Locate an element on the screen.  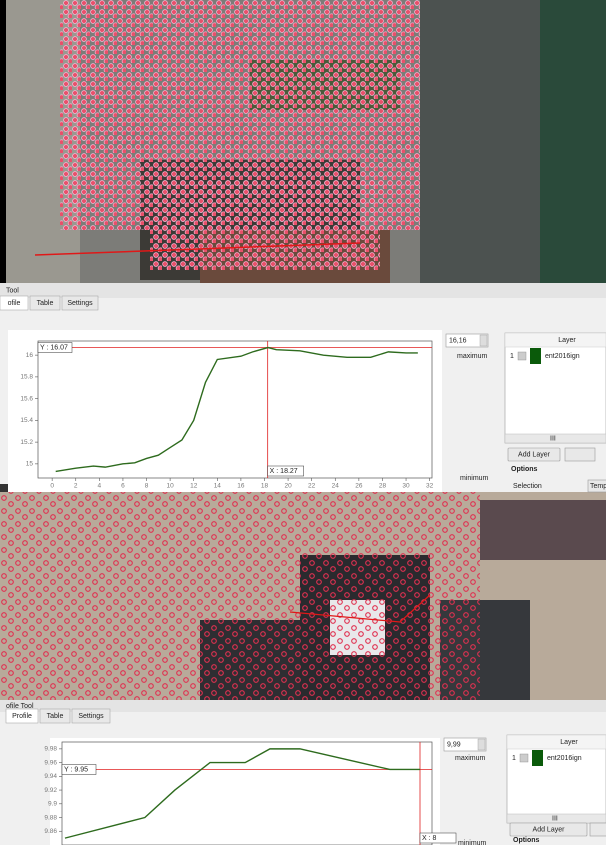
y-tick-label: 9.96 is located at coordinates (50, 762).